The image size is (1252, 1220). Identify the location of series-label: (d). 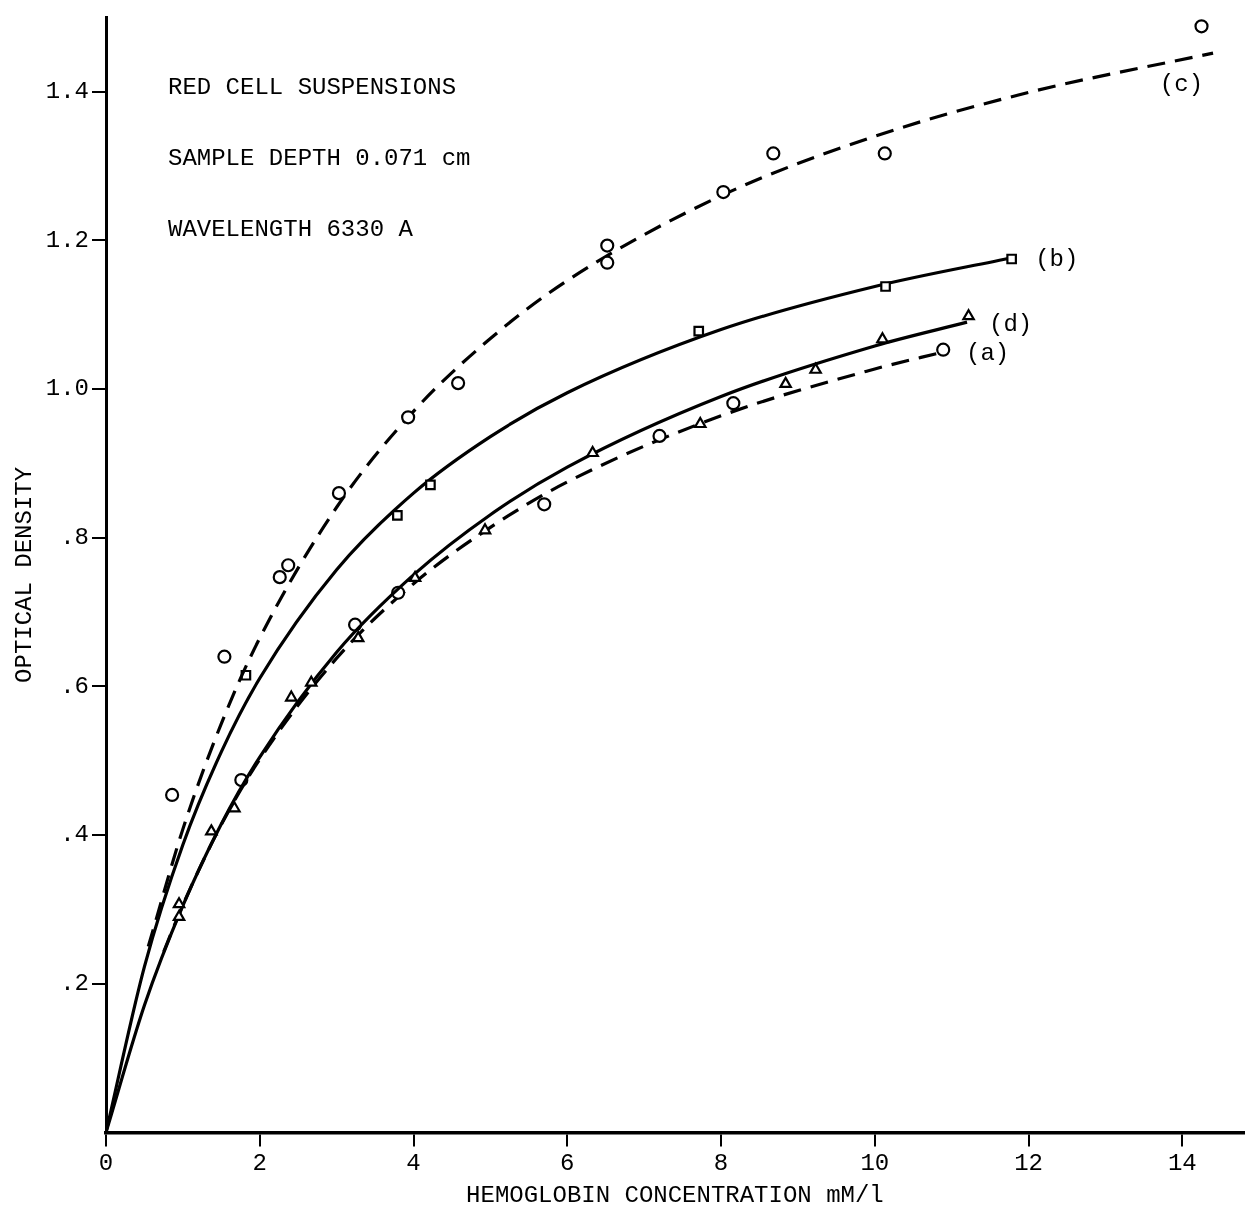
(1011, 324).